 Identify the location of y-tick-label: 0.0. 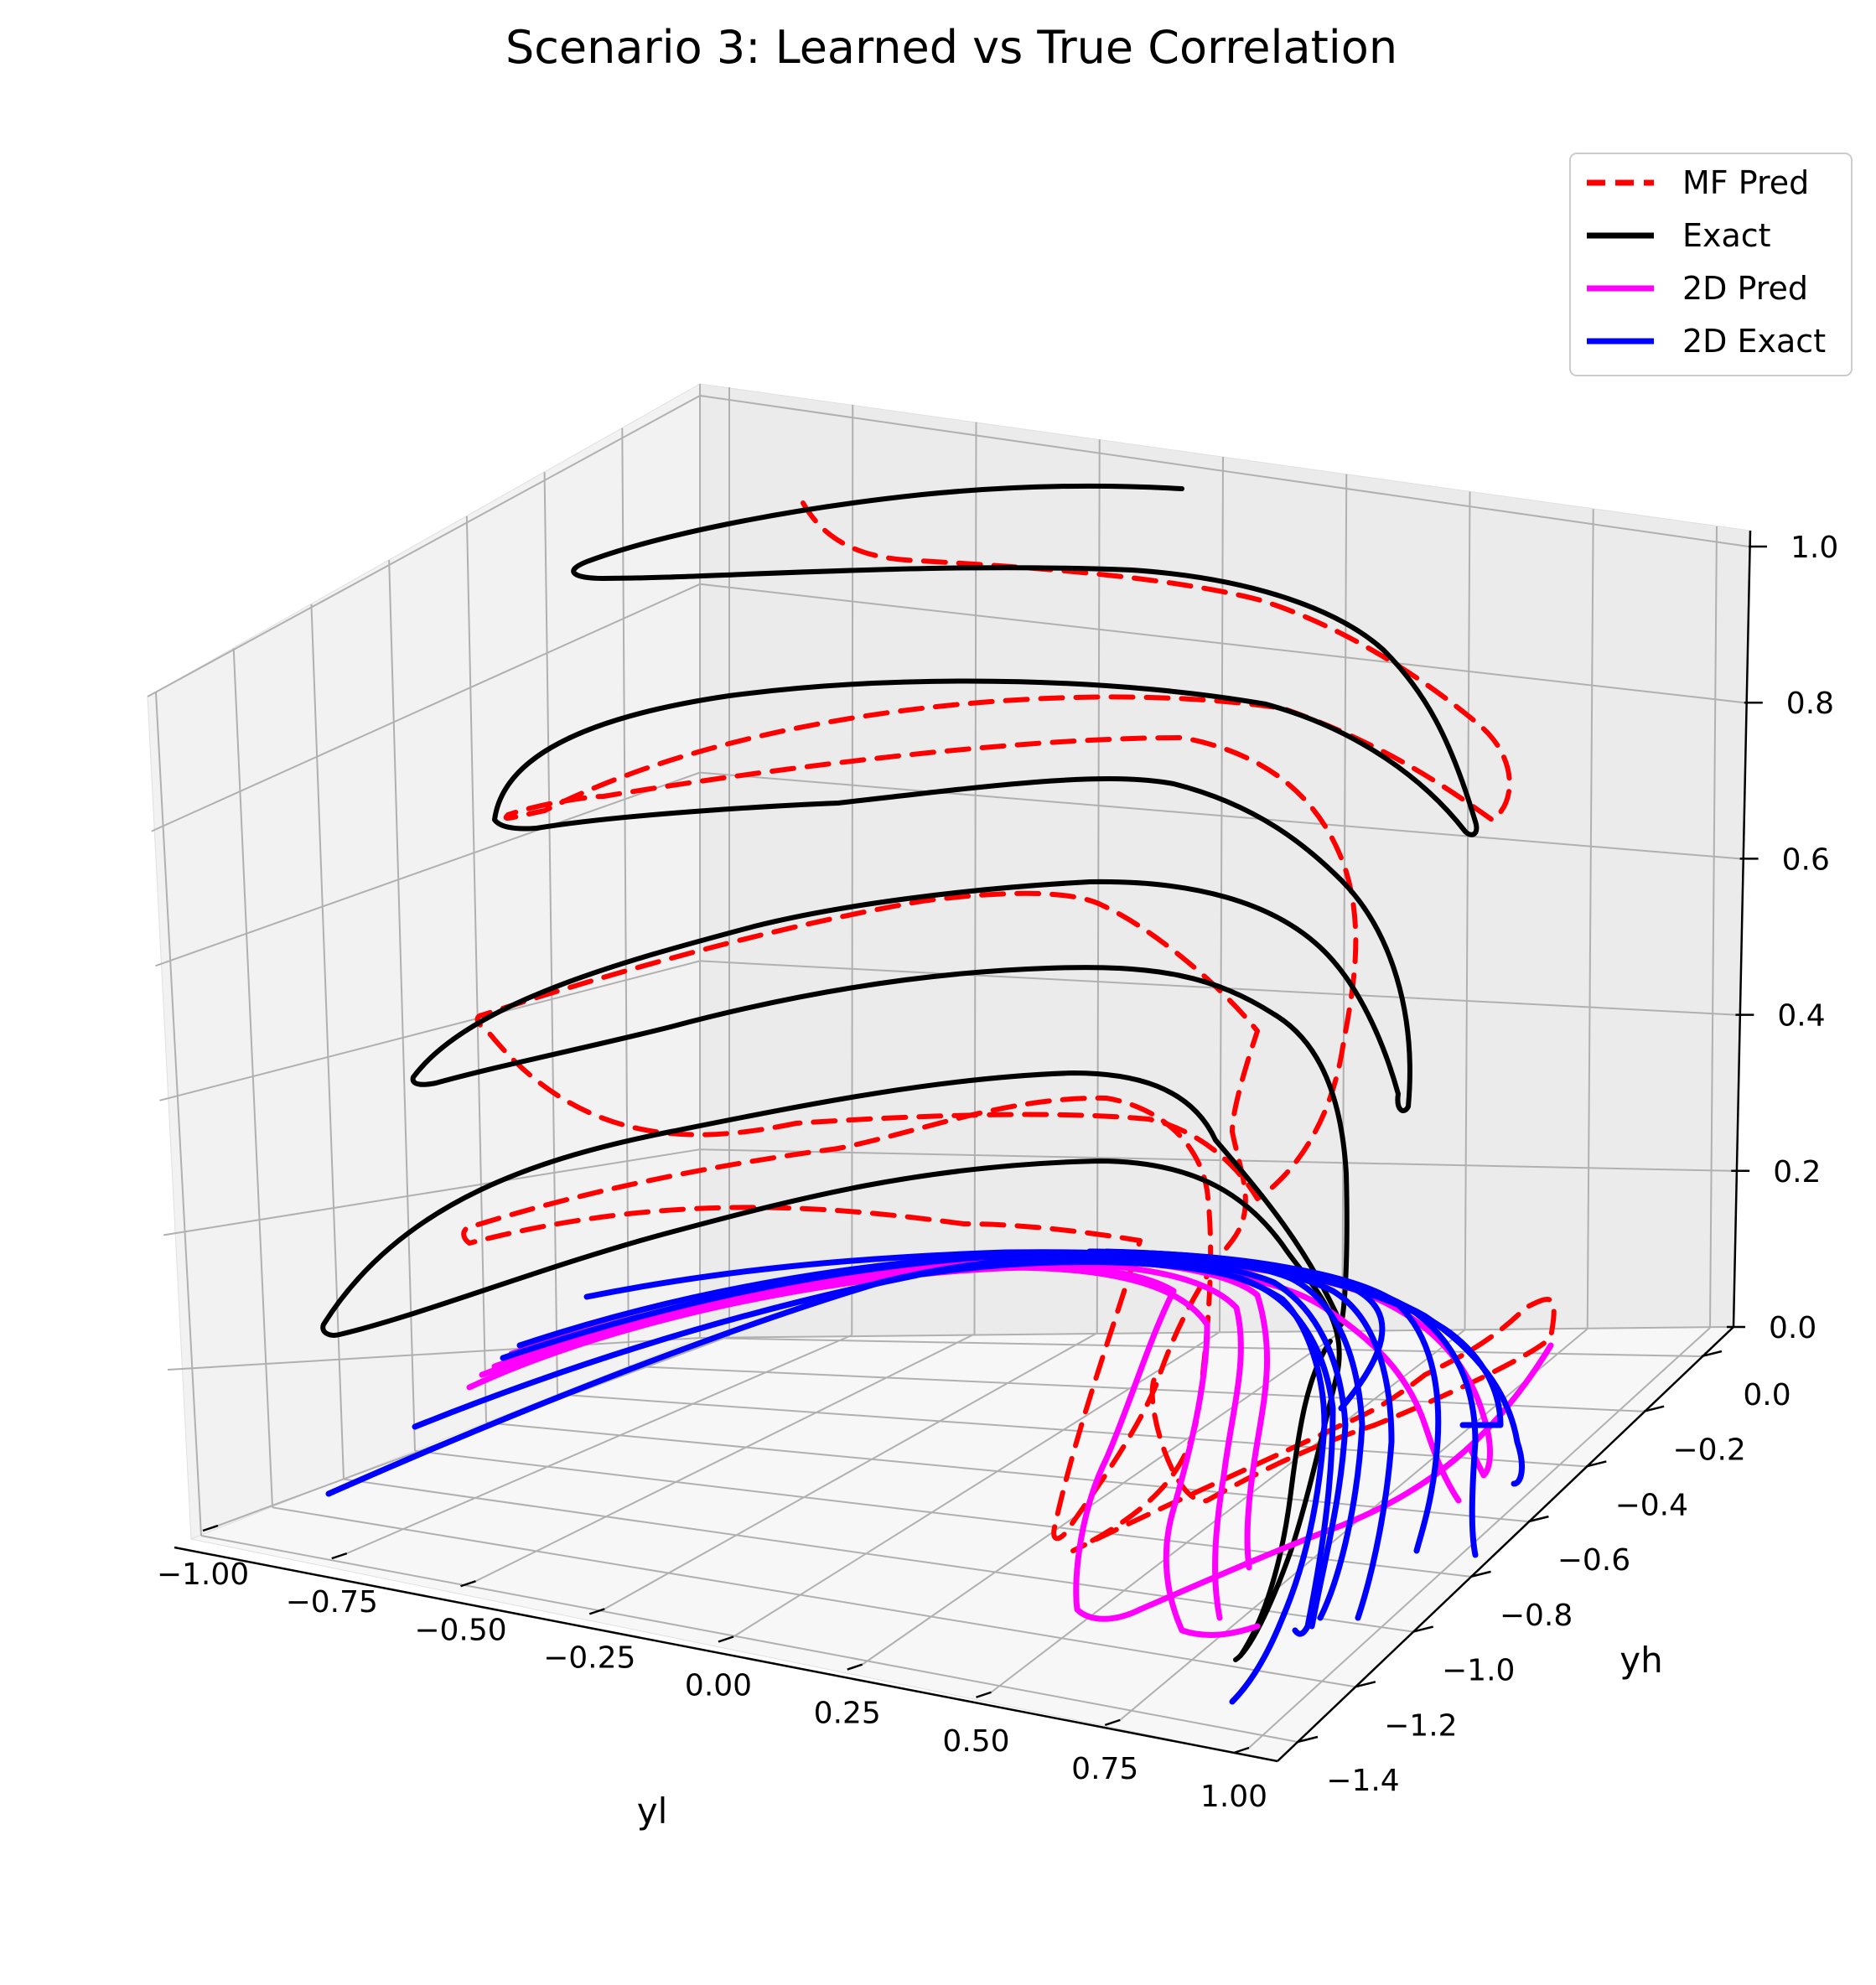
(1766, 1395).